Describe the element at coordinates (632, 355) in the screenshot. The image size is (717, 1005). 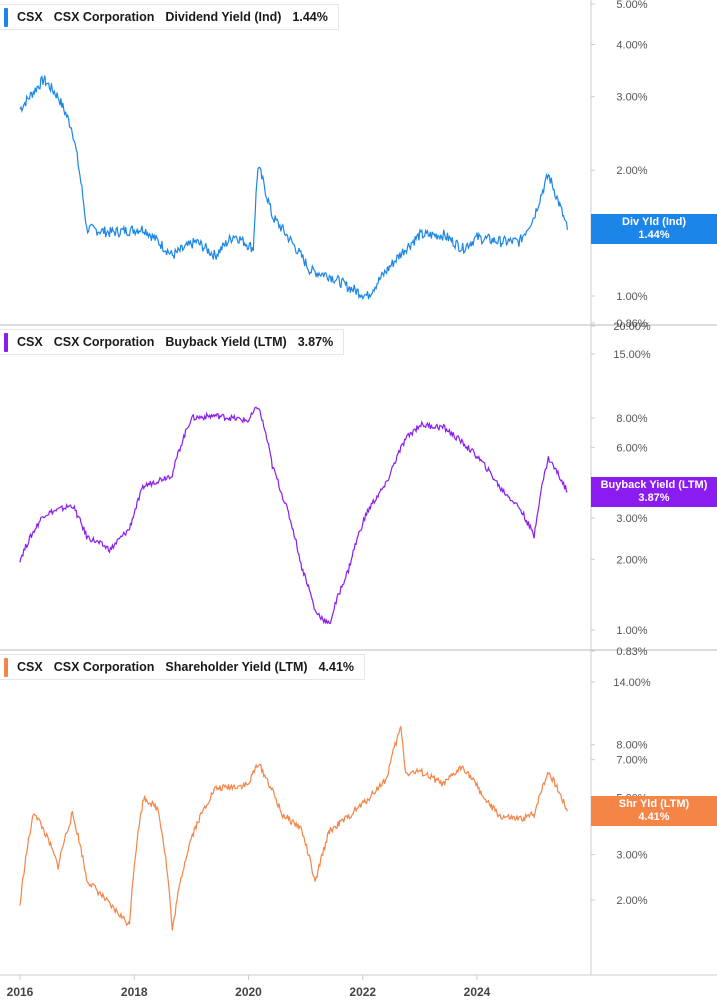
I see `y-tick-label: 15.00%` at that location.